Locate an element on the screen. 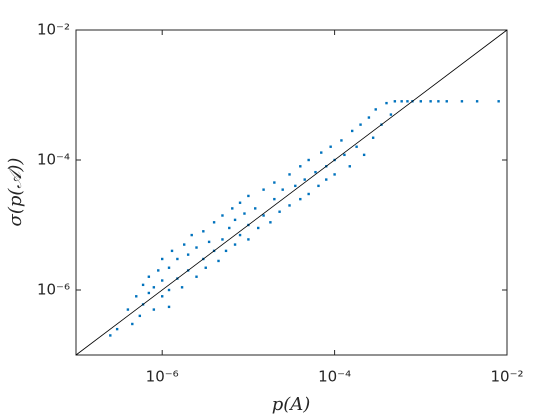 The image size is (560, 420). x-tick-label: 10⁻⁴ is located at coordinates (334, 377).